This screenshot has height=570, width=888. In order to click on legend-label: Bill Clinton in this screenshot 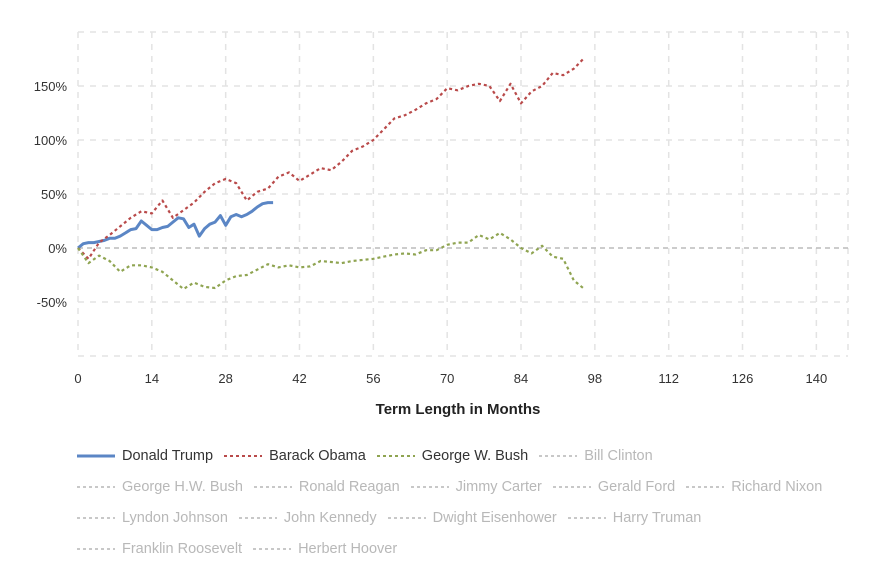, I will do `click(618, 455)`.